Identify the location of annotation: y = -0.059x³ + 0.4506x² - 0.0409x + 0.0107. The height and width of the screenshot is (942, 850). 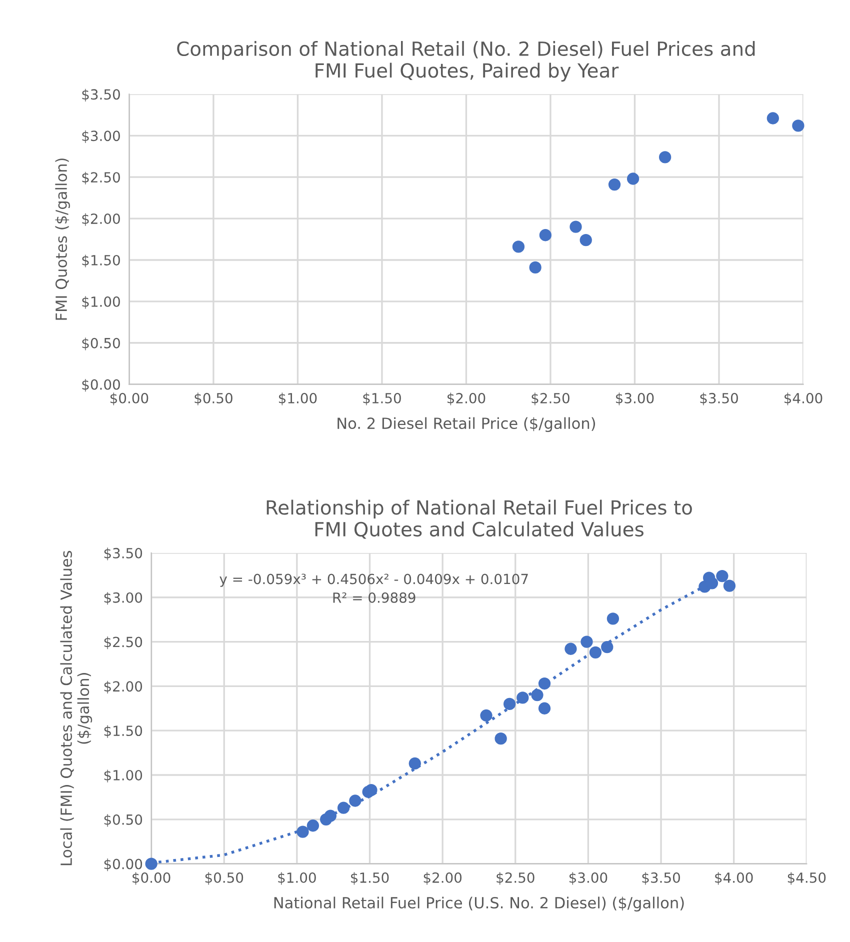
(374, 580).